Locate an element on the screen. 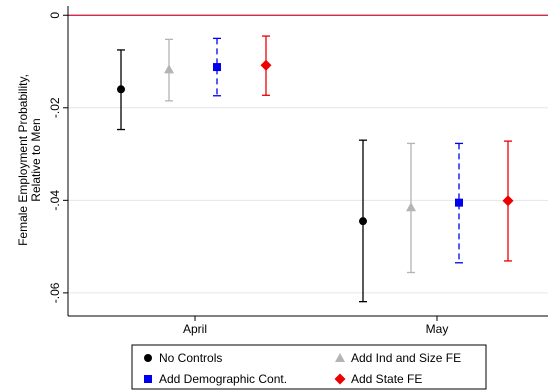 Image resolution: width=554 pixels, height=392 pixels. y-axis-title-line: Relative to Men is located at coordinates (36, 159).